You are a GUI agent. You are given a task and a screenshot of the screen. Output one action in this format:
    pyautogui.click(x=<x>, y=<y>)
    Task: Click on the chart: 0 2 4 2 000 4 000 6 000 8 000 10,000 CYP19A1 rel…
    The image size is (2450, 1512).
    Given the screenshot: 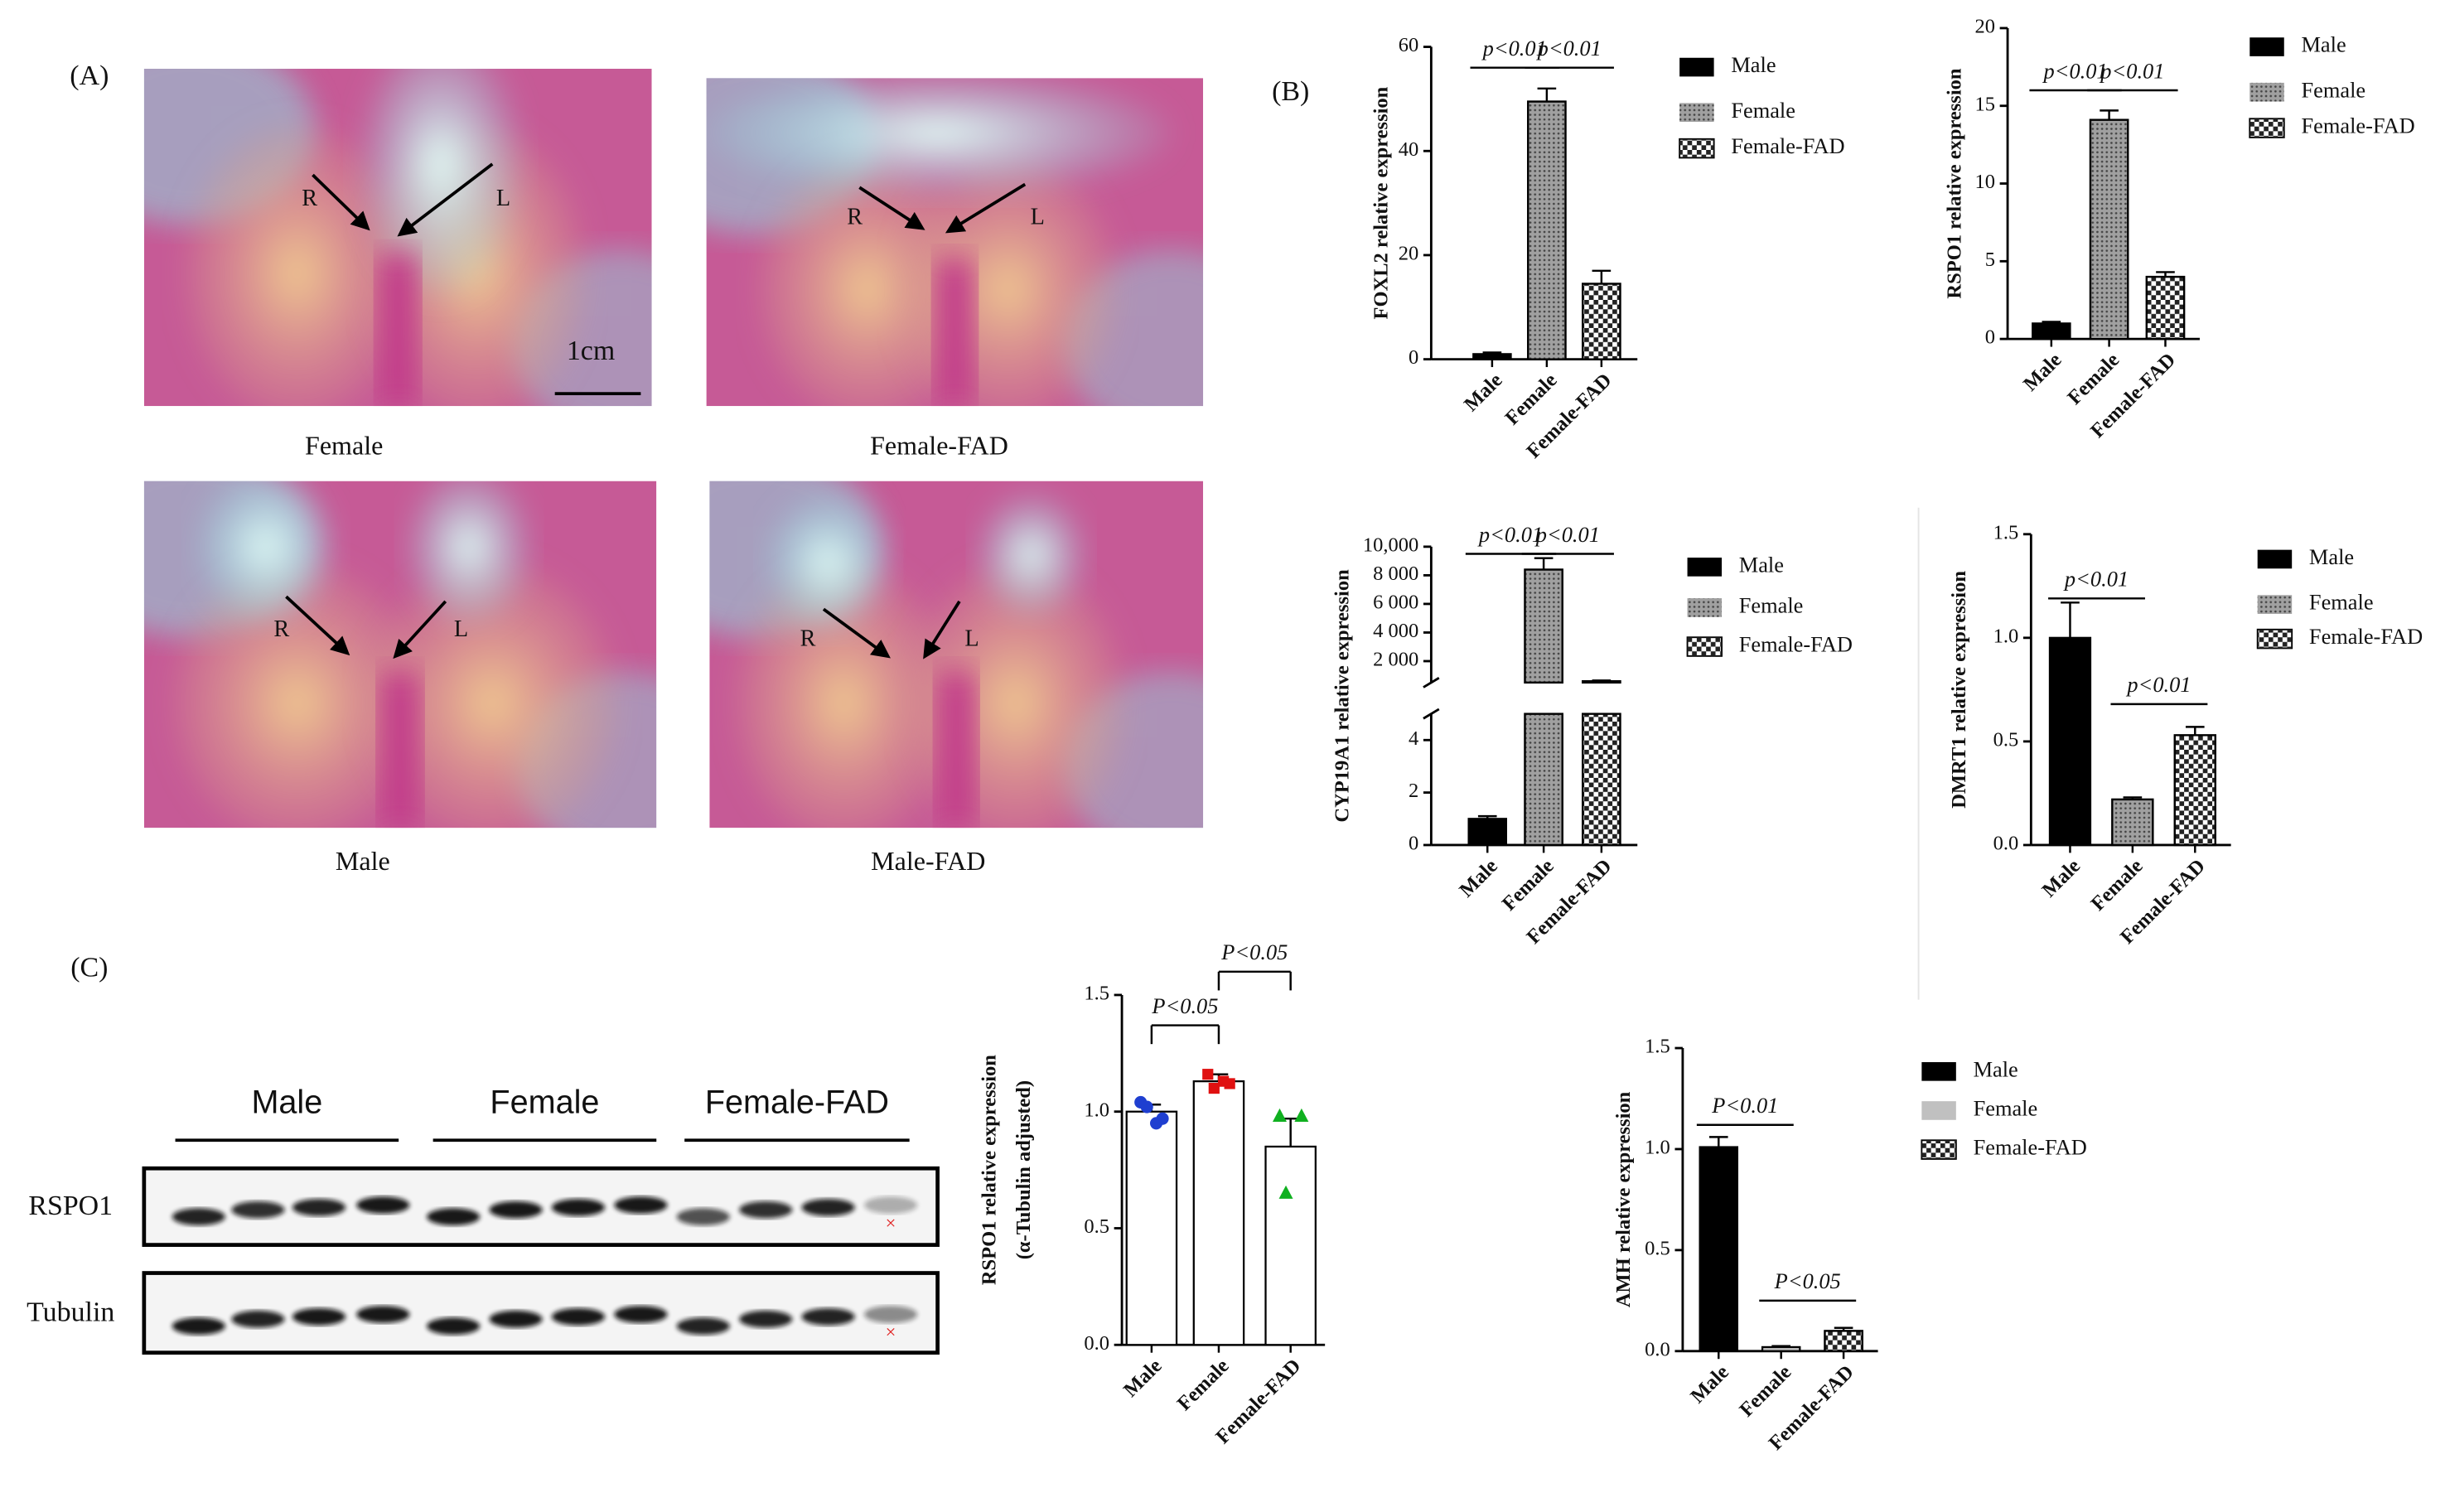 What is the action you would take?
    pyautogui.click(x=1592, y=735)
    